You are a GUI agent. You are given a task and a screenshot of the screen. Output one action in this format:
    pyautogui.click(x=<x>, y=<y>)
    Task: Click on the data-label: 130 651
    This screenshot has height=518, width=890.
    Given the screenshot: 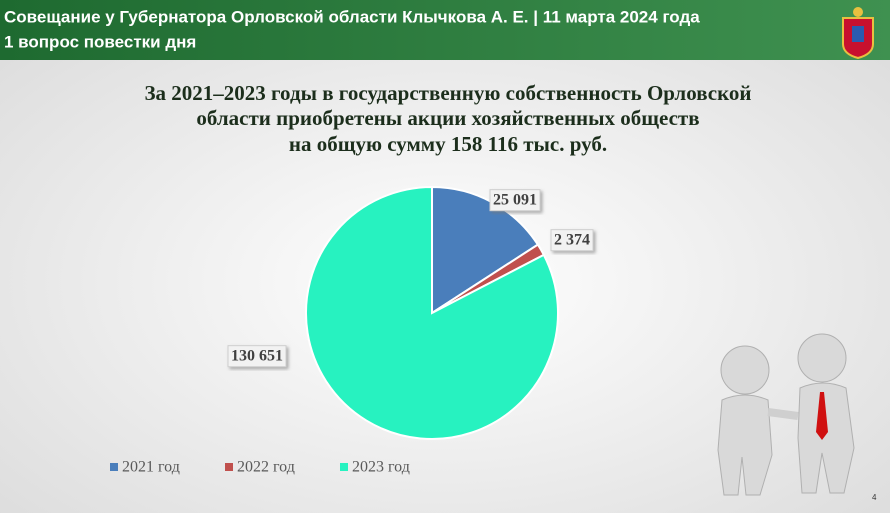 What is the action you would take?
    pyautogui.click(x=257, y=356)
    